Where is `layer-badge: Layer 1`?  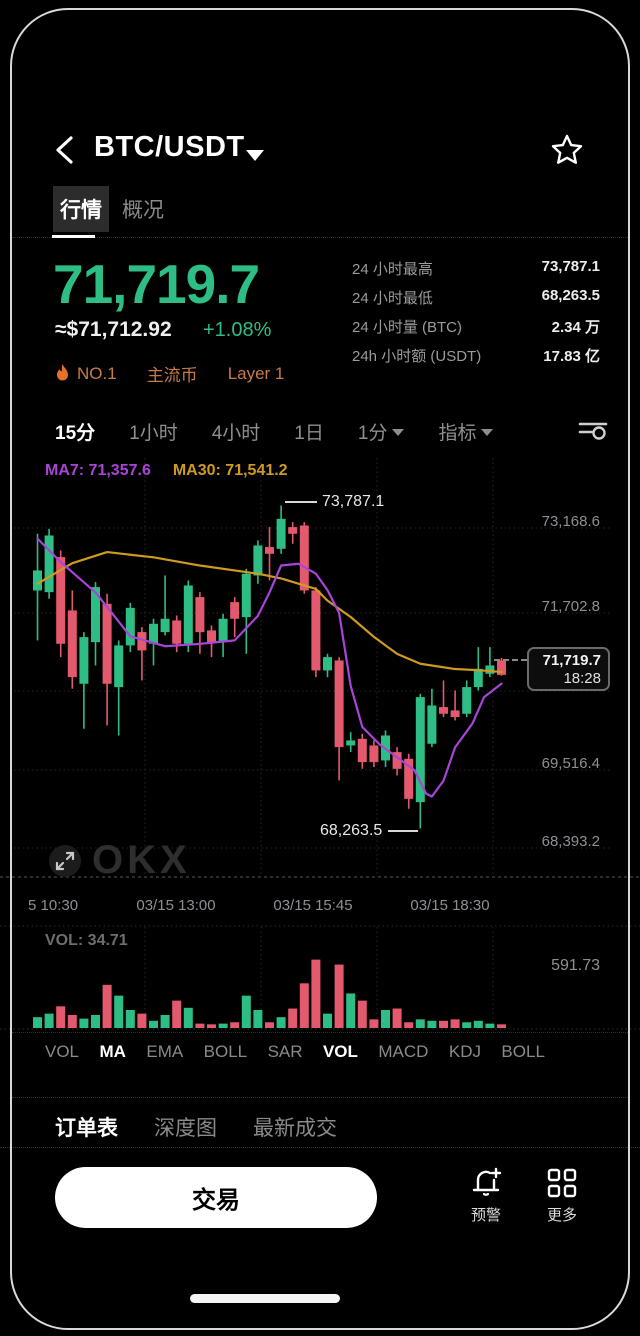 layer-badge: Layer 1 is located at coordinates (256, 373).